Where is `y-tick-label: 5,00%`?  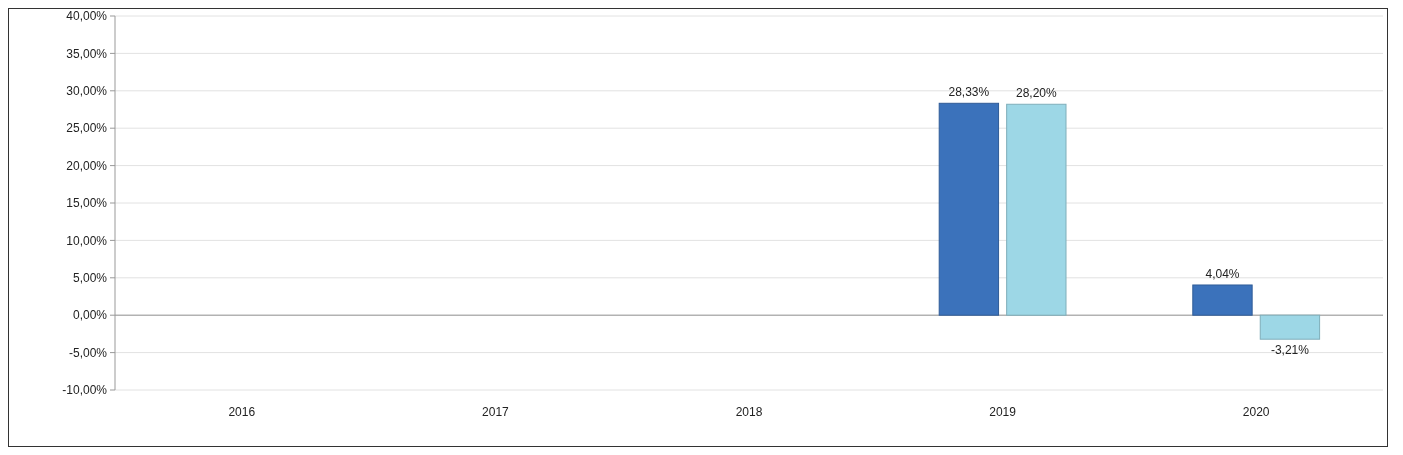
y-tick-label: 5,00% is located at coordinates (90, 278).